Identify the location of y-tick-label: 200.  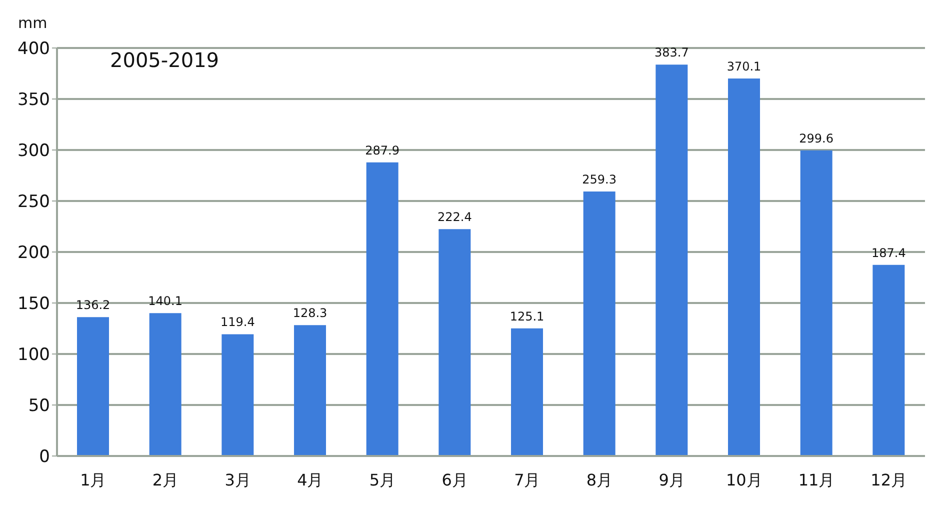
(34, 253).